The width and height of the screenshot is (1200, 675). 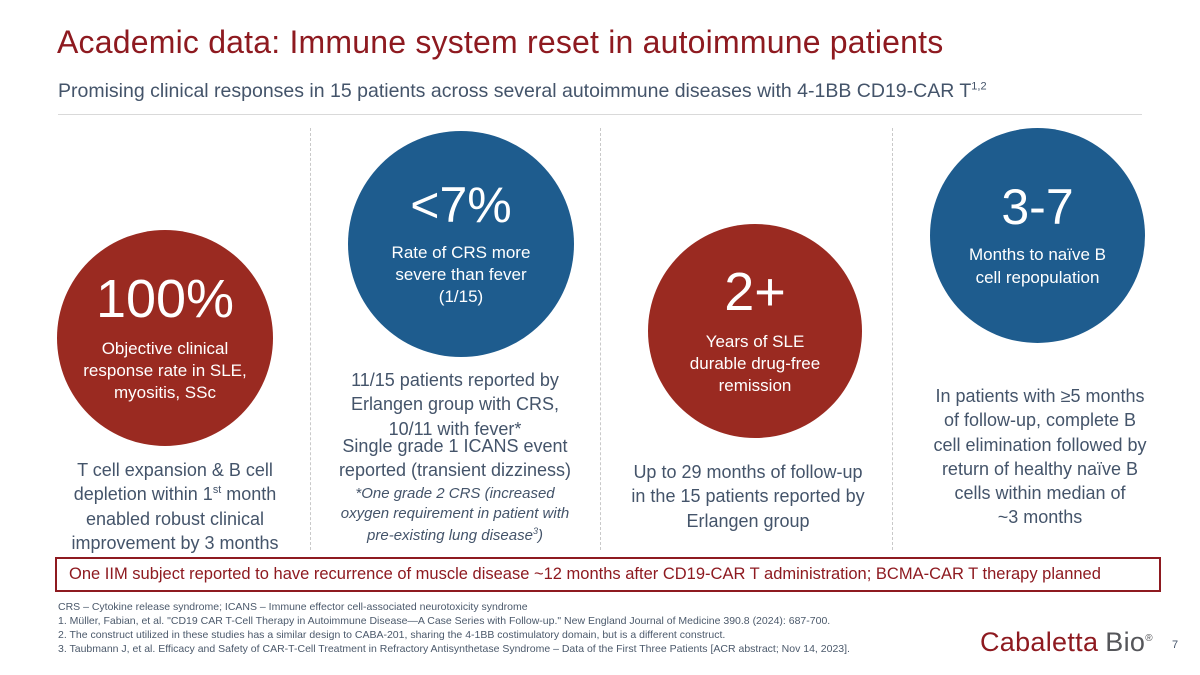 What do you see at coordinates (1125, 642) in the screenshot?
I see `brand-suffix: Bio` at bounding box center [1125, 642].